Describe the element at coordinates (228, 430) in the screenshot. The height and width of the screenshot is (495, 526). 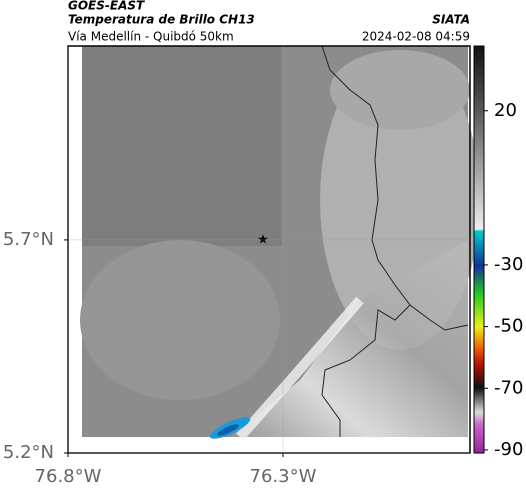
I see `cold-cloud` at that location.